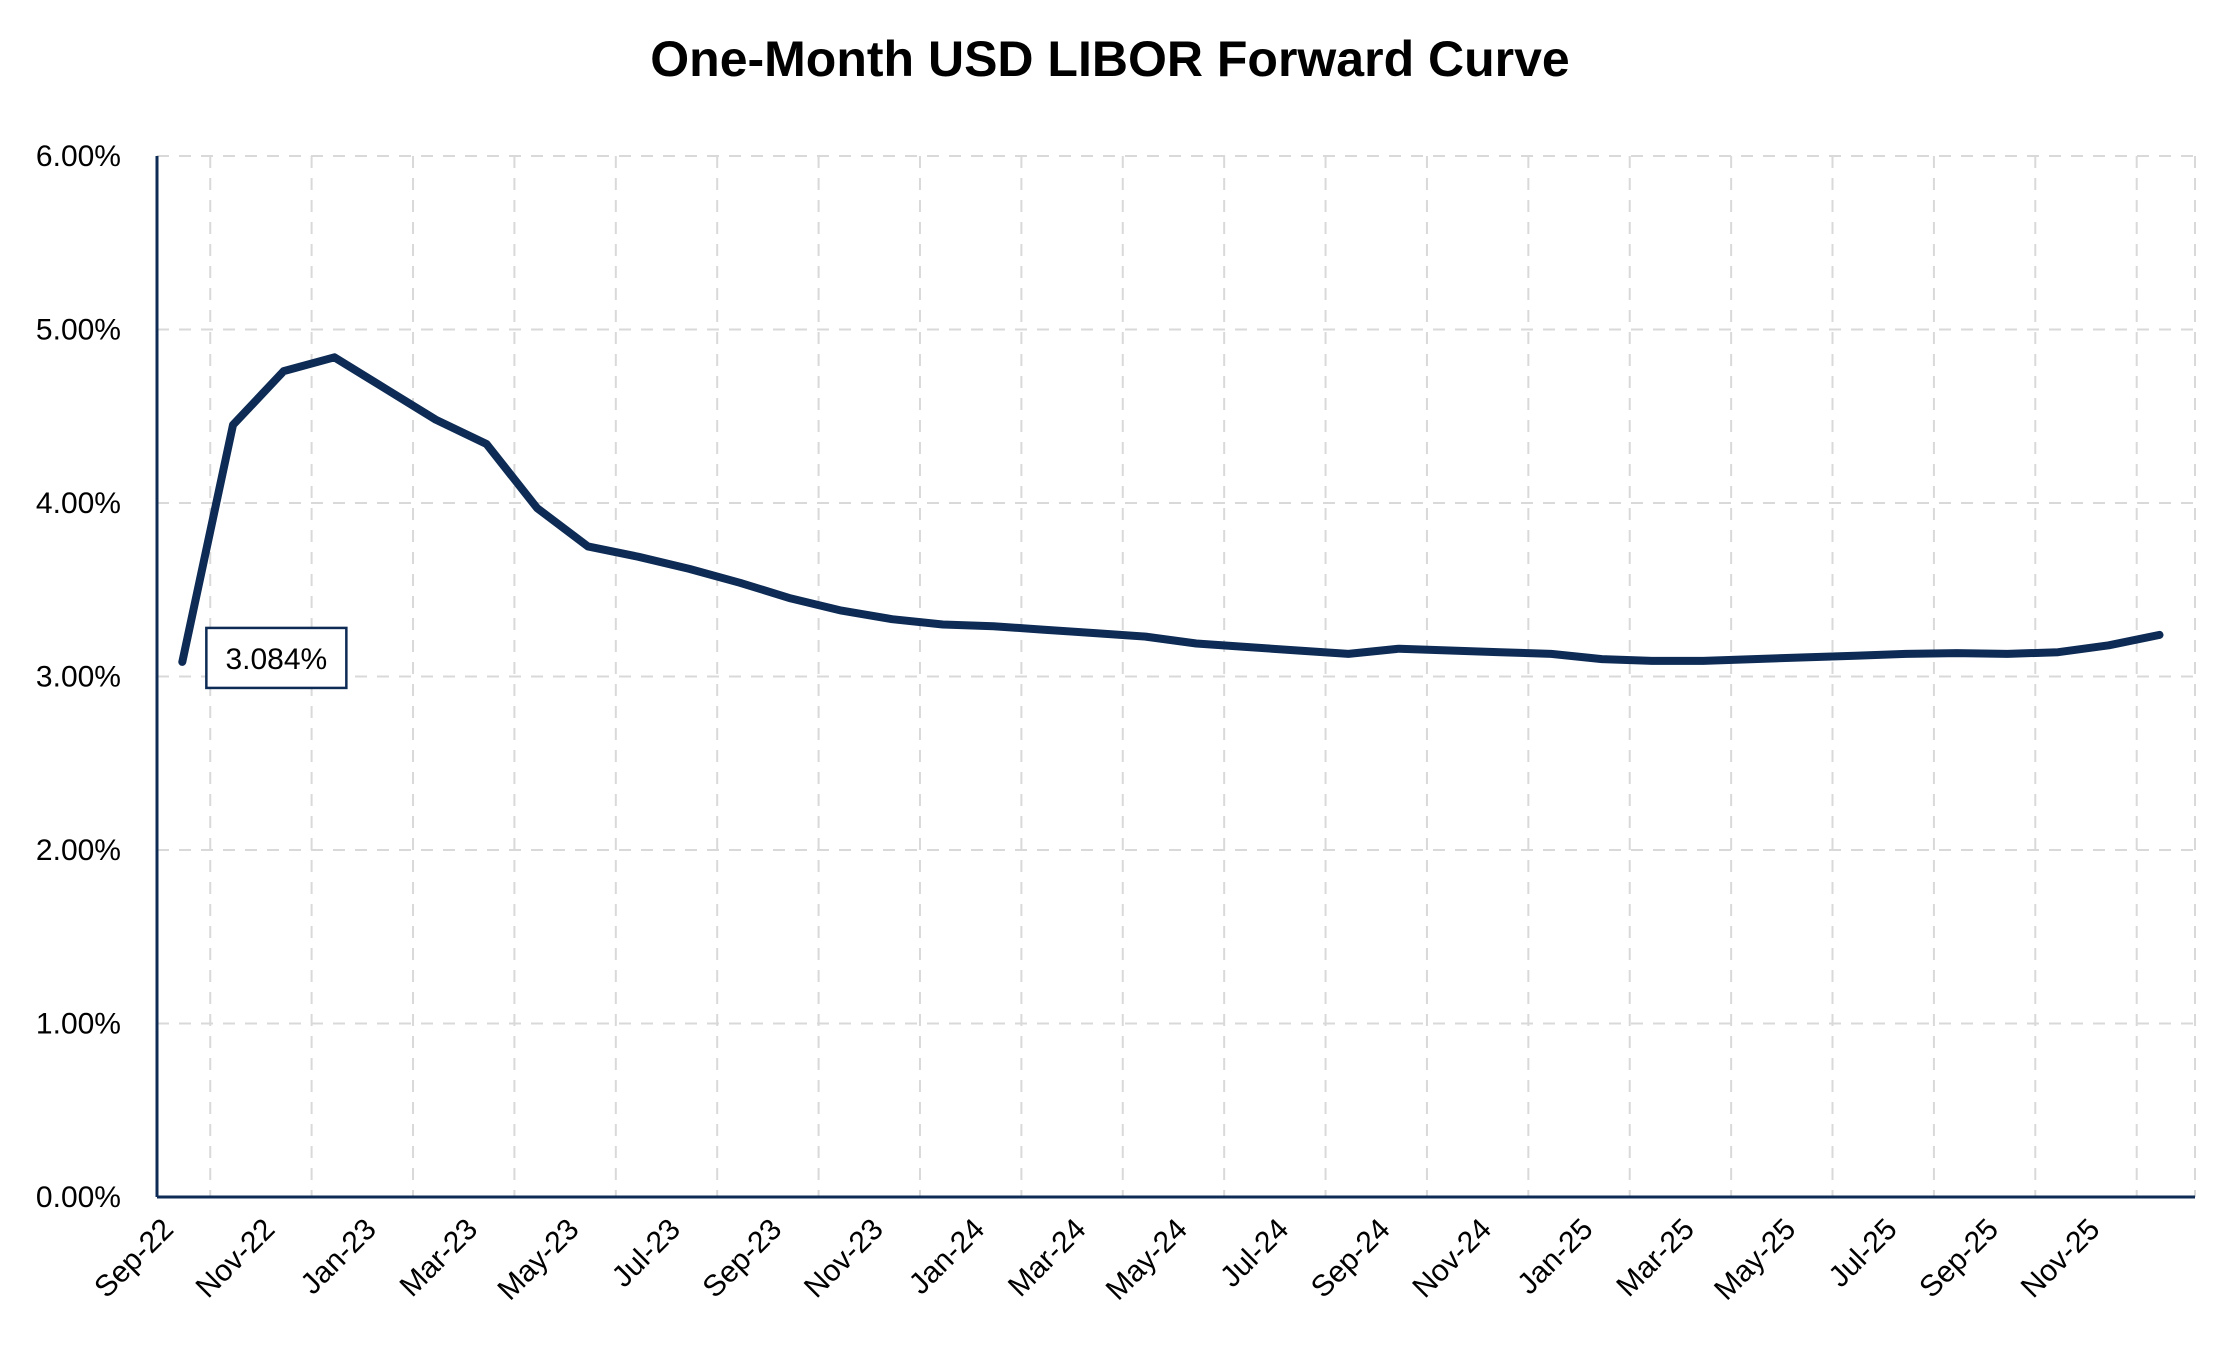  Describe the element at coordinates (1755, 1260) in the screenshot. I see `x-tick-label: May-25` at that location.